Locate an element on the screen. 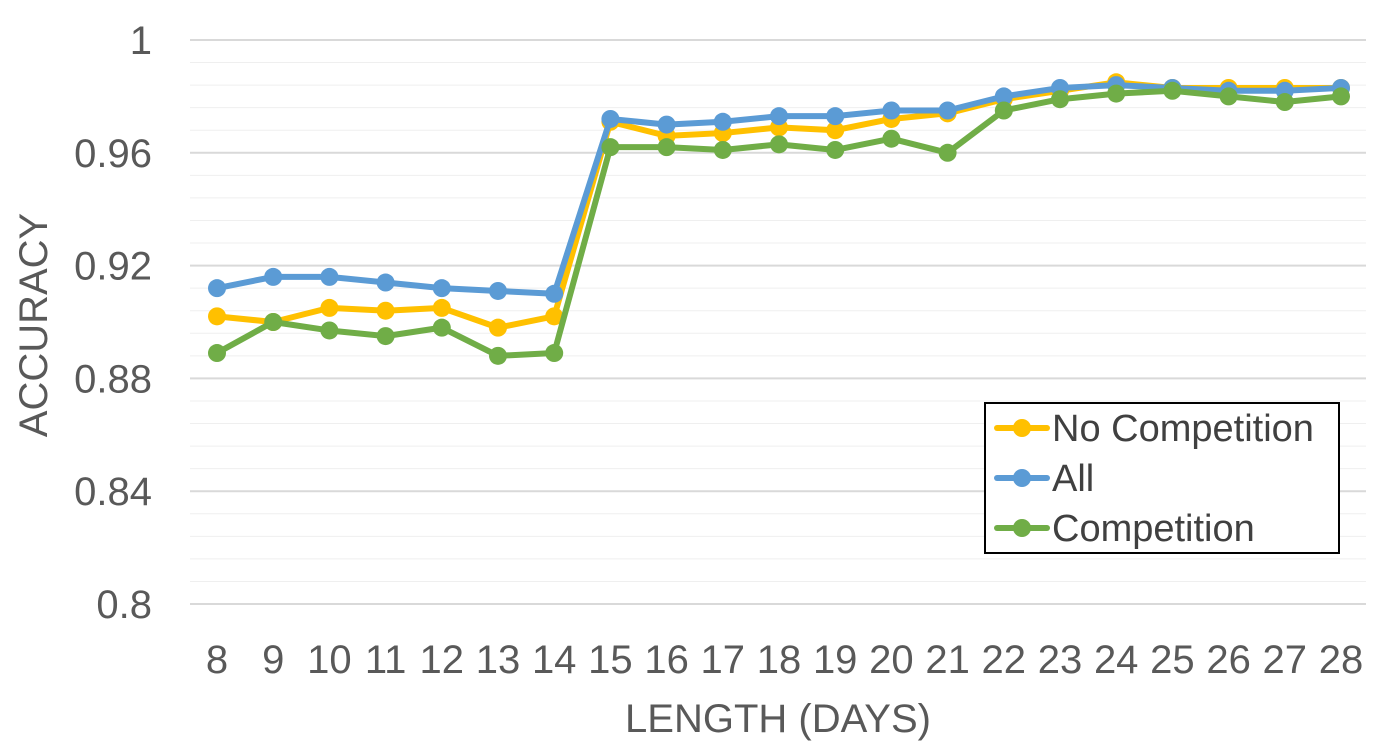  legend-label: All is located at coordinates (1073, 479).